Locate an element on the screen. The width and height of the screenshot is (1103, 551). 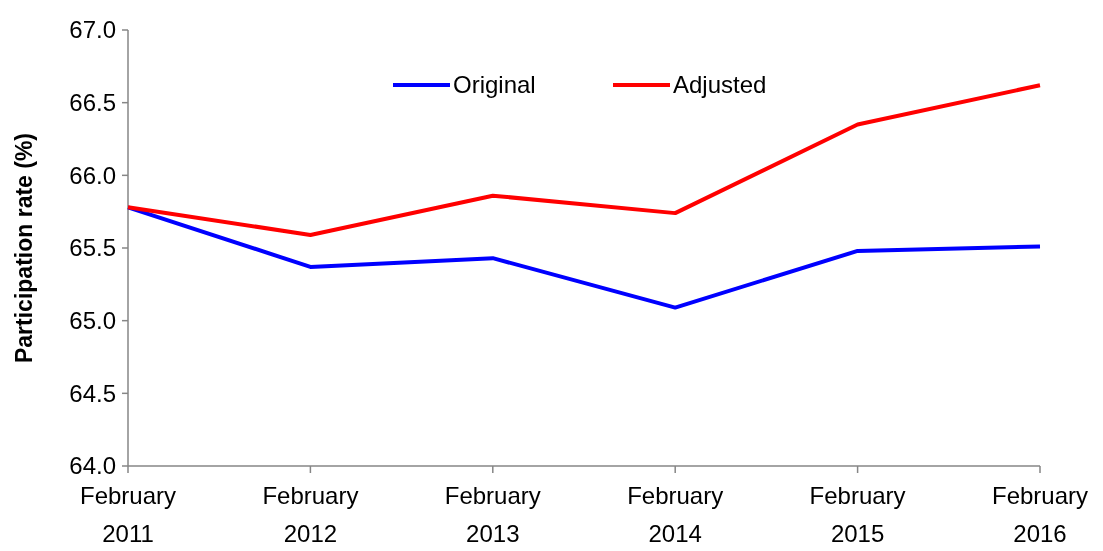
y-tick-label: 64.0 is located at coordinates (92, 466).